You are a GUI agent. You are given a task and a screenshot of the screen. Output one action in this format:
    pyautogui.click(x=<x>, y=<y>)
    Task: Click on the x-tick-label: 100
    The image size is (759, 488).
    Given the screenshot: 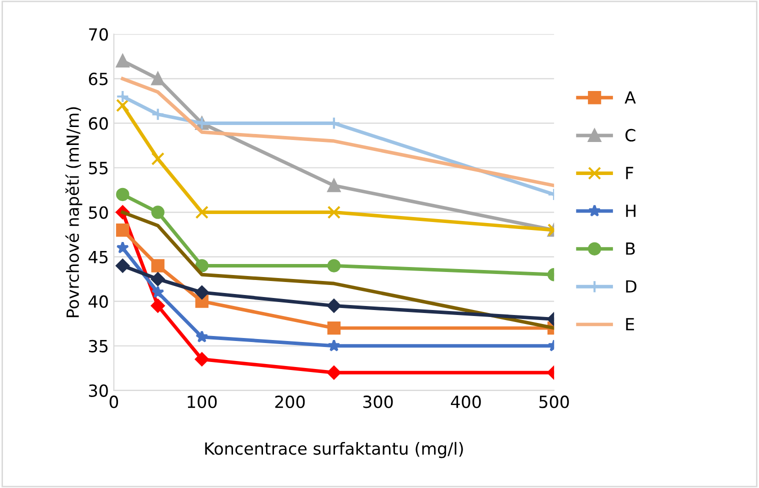 What is the action you would take?
    pyautogui.click(x=202, y=402)
    